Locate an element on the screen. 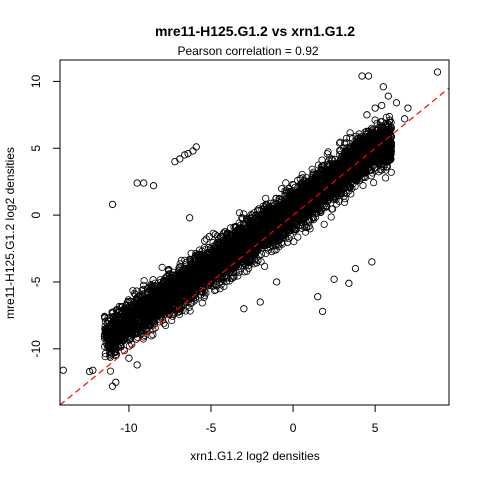  chart-subtitle: Pearson correlation = 0.92 is located at coordinates (247, 51).